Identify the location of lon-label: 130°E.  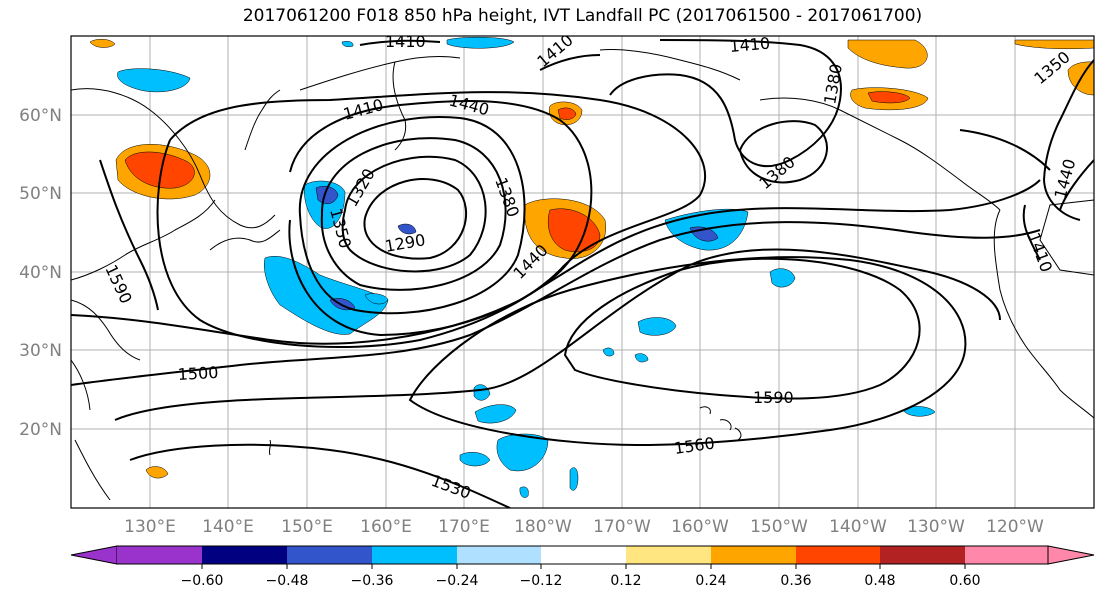
(150, 527).